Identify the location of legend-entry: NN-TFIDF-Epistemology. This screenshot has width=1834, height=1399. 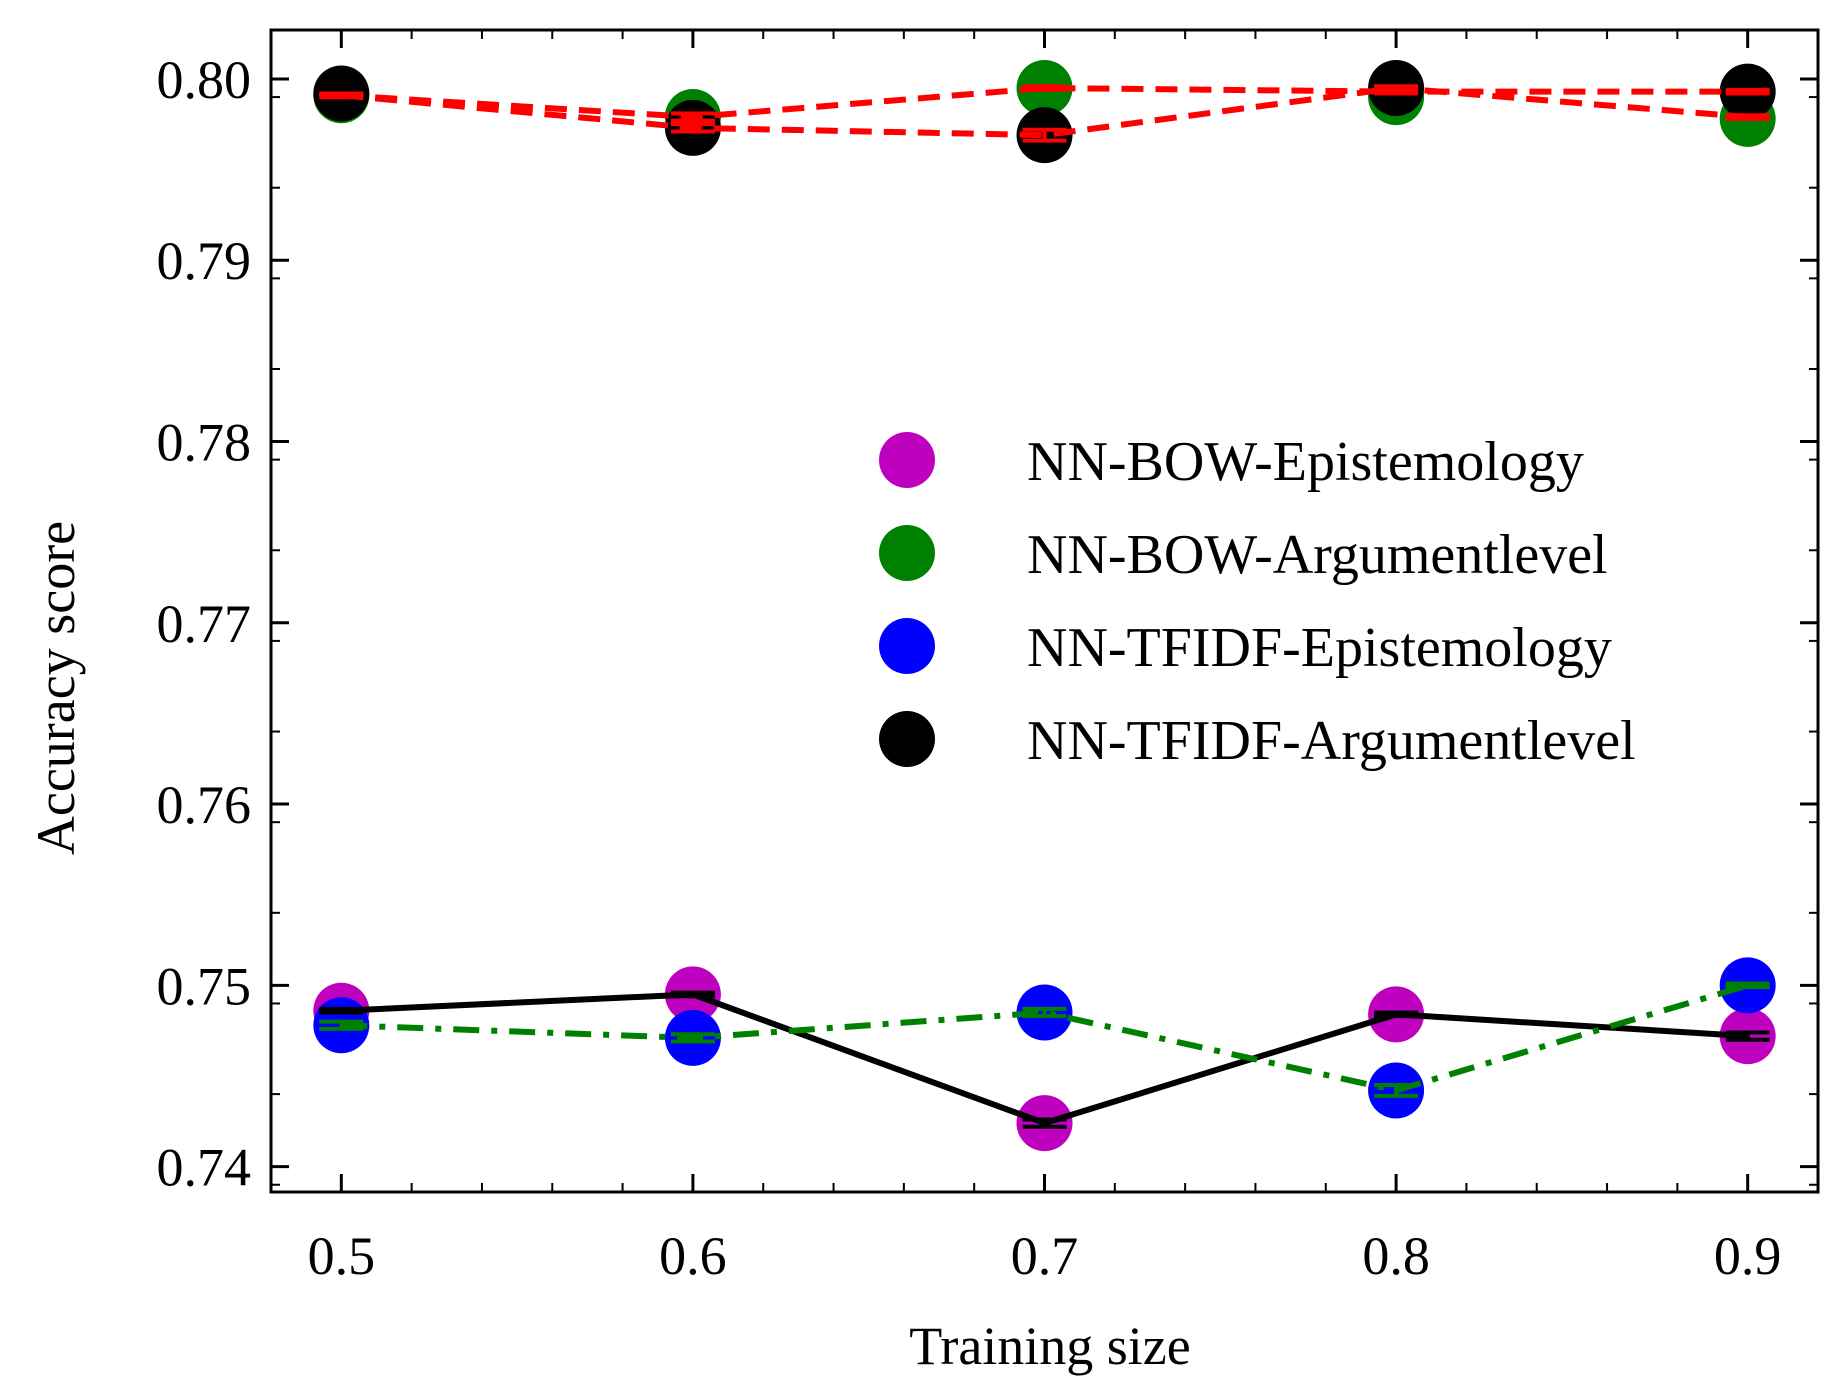
(1245, 648).